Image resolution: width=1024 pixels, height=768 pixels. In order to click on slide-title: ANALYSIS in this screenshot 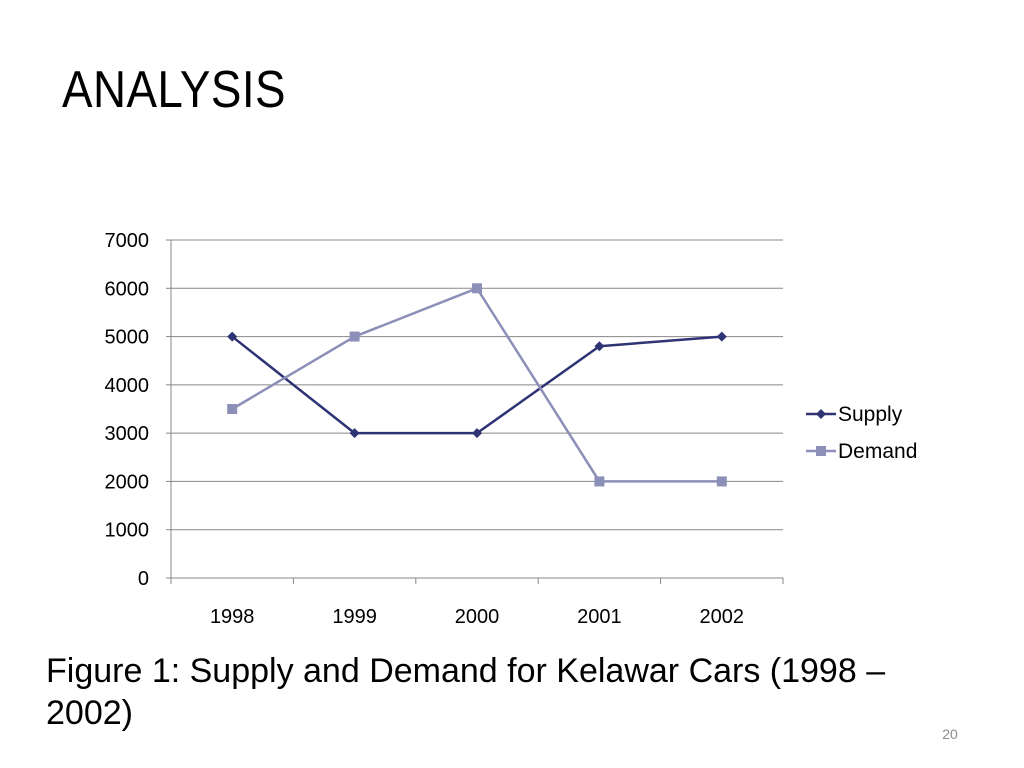, I will do `click(174, 90)`.